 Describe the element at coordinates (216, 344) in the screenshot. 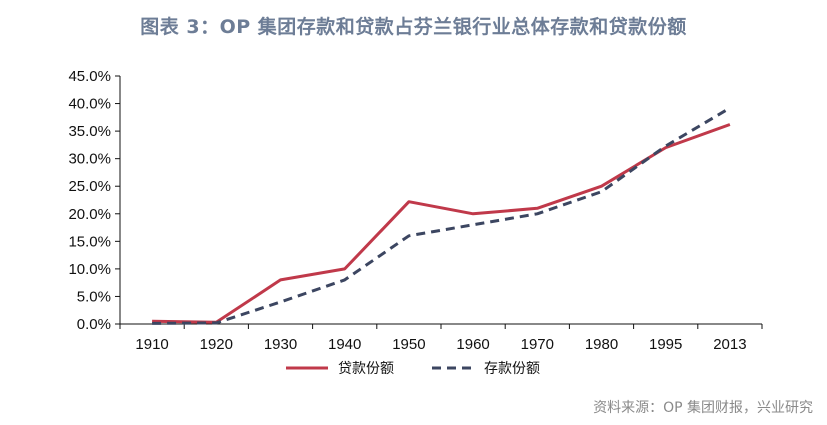

I see `x-tick-label: 1920` at that location.